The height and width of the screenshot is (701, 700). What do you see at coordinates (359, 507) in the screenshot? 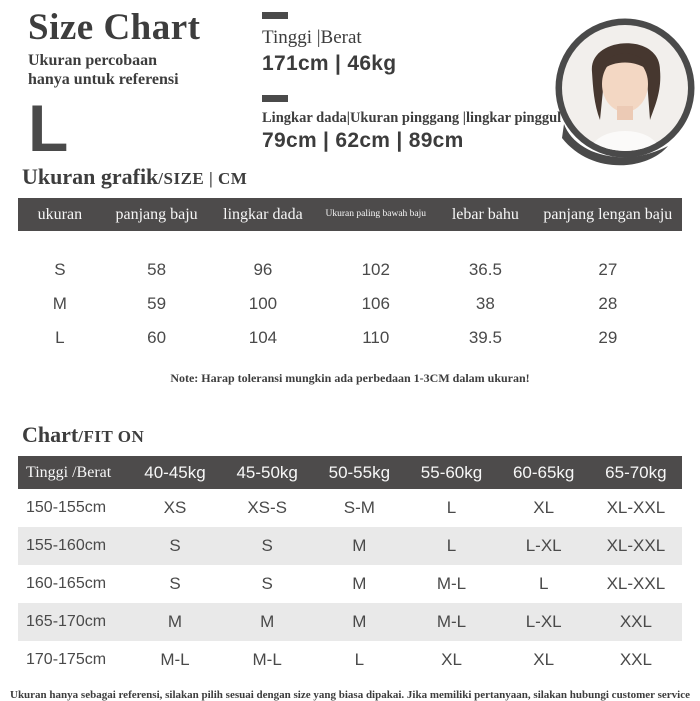
I see `table-cell: S-M` at bounding box center [359, 507].